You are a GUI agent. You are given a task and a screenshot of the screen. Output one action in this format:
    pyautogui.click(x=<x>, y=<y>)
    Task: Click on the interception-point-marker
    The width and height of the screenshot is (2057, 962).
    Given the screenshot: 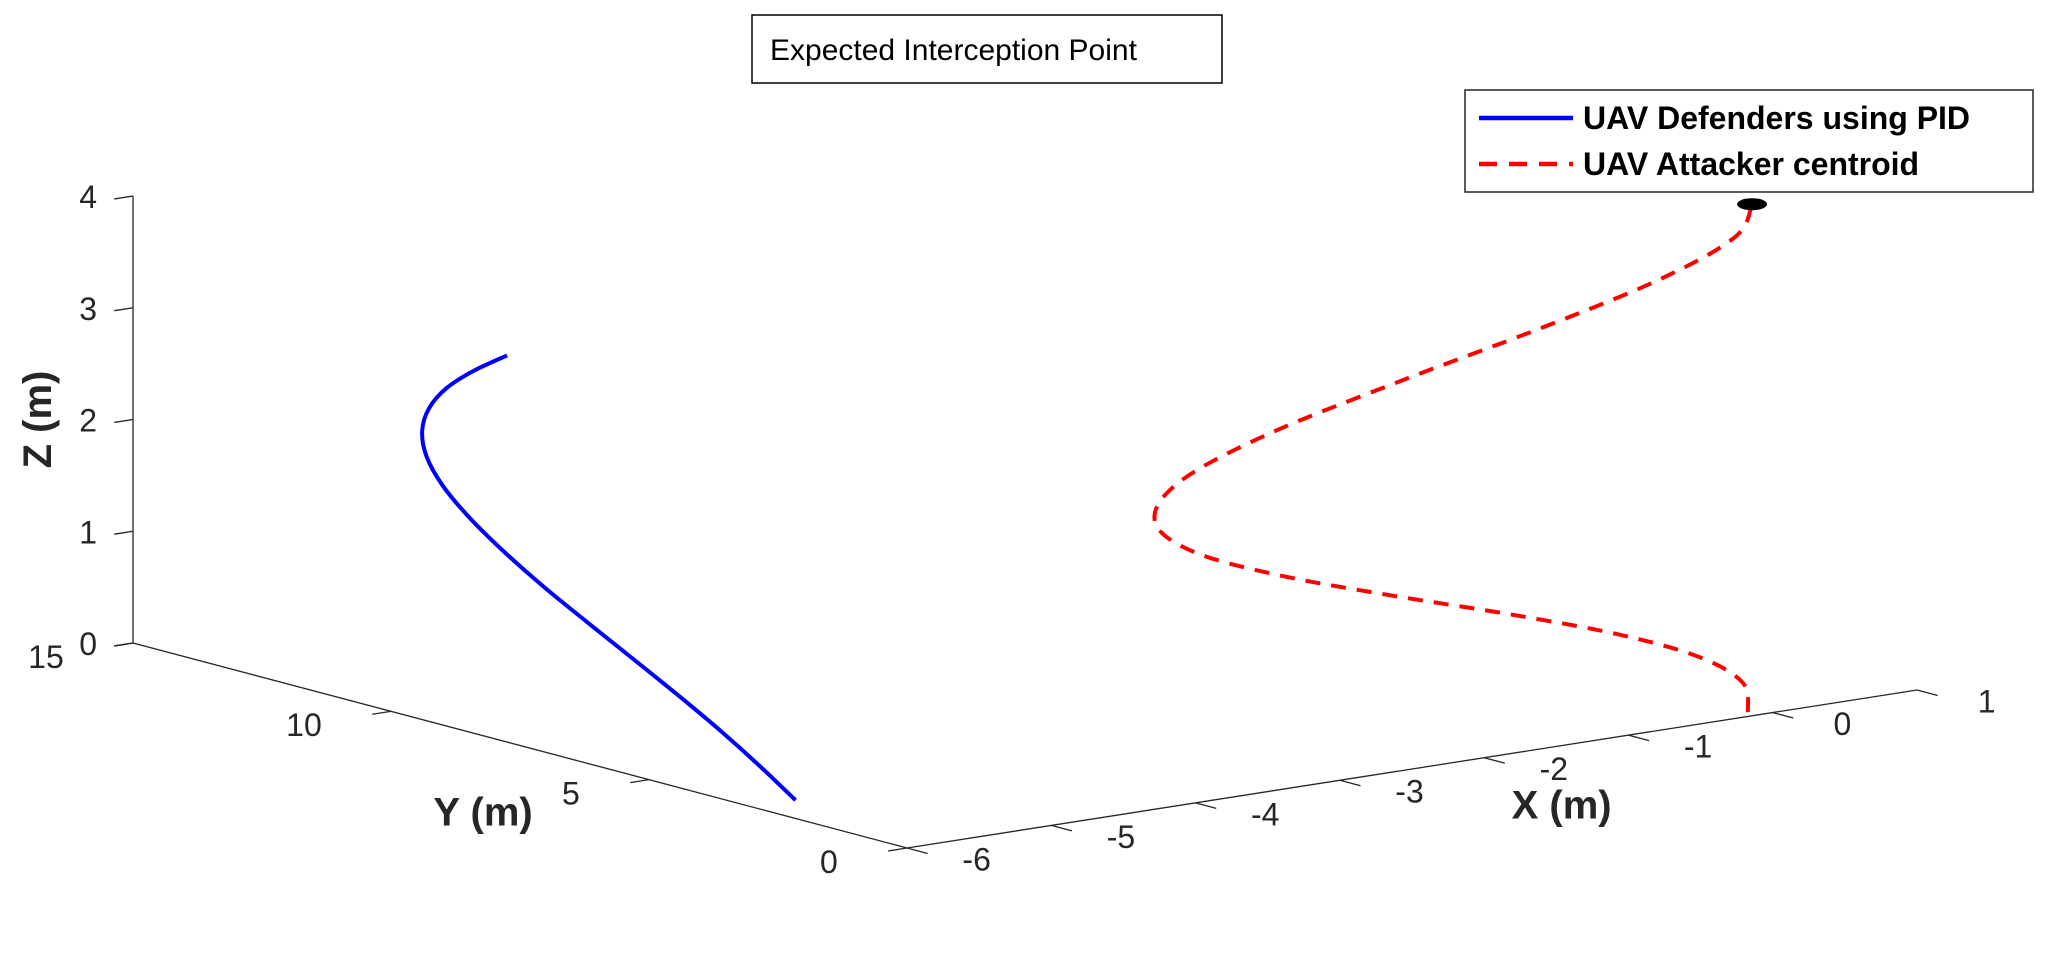 What is the action you would take?
    pyautogui.click(x=1752, y=204)
    